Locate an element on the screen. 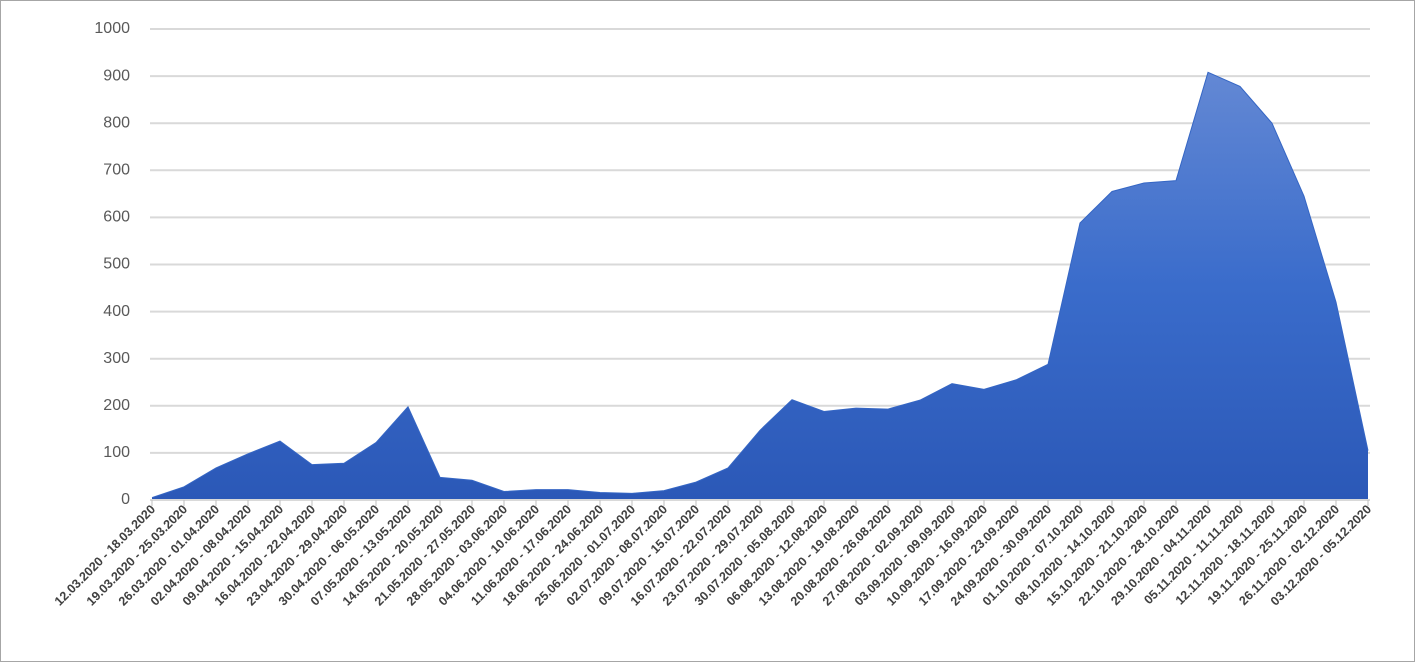 Image resolution: width=1416 pixels, height=663 pixels. y-tick-label: 400 is located at coordinates (116, 311).